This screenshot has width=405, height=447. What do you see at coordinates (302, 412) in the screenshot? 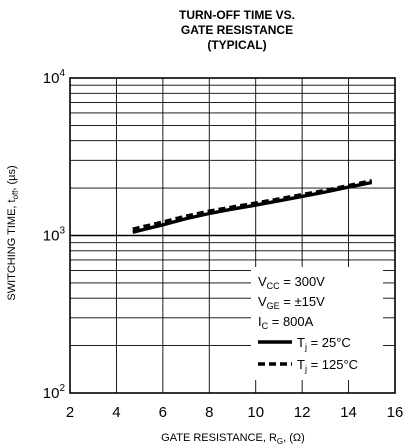
I see `x-tick-label: 12` at bounding box center [302, 412].